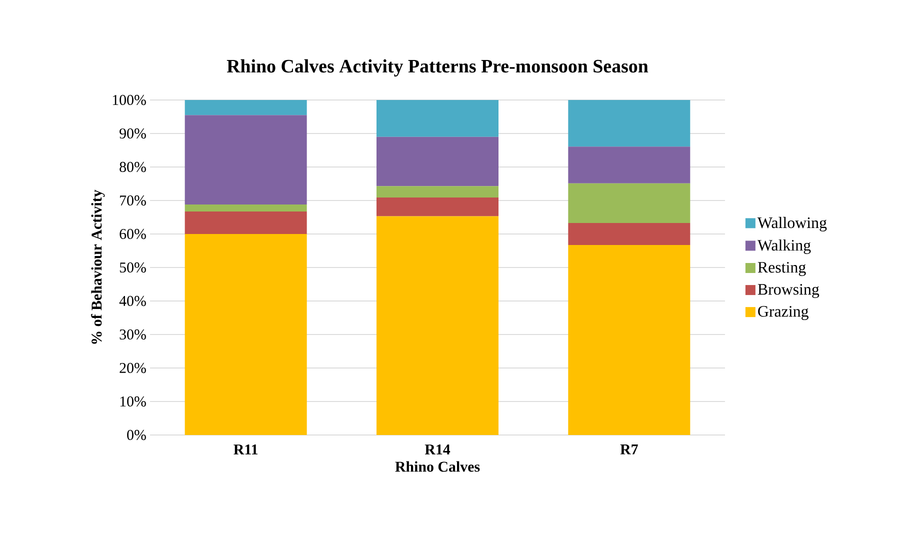 The width and height of the screenshot is (911, 545). I want to click on y-tick-label: 10%, so click(133, 401).